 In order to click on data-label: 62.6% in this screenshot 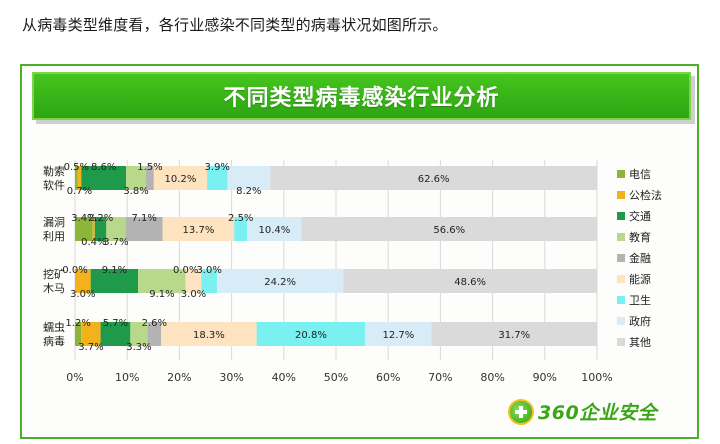, I will do `click(434, 179)`.